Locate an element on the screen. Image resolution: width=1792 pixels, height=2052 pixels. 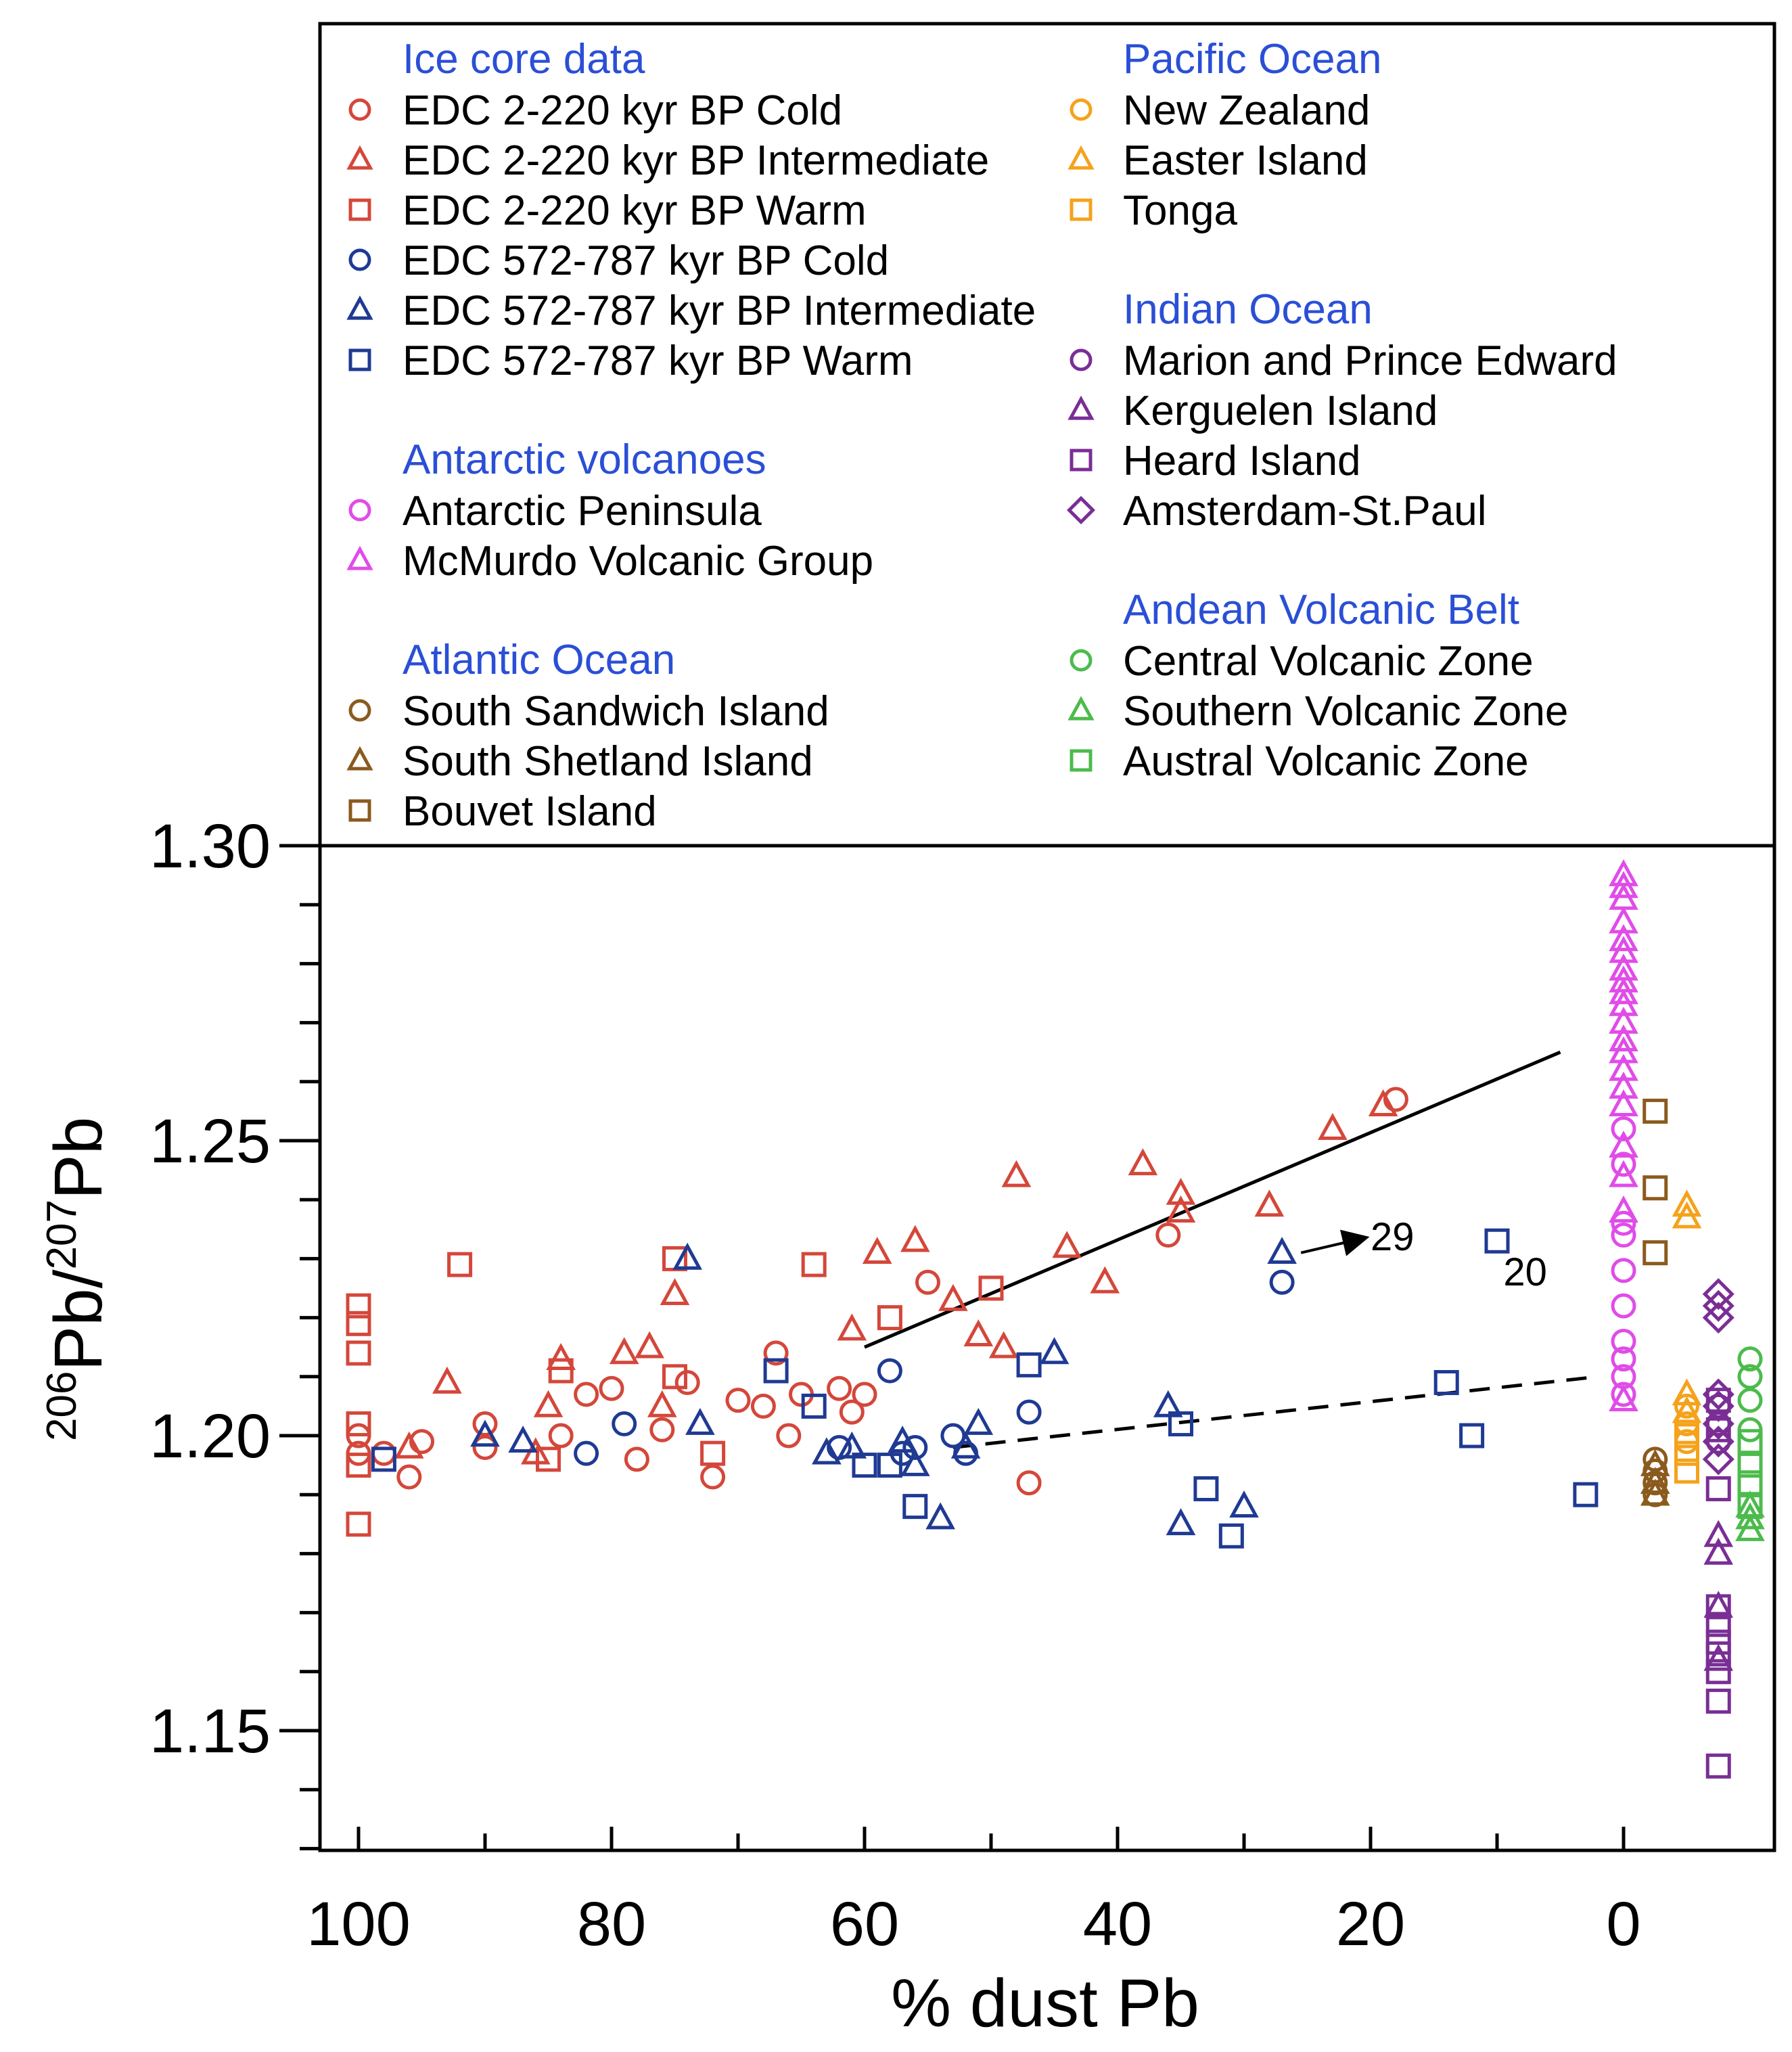
series-bouvet-island is located at coordinates (1655, 1182).